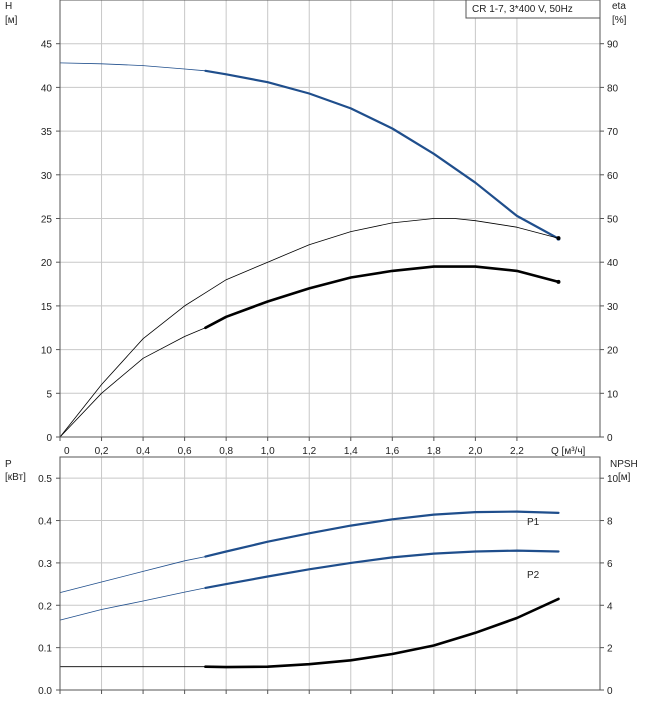 This screenshot has height=705, width=658. What do you see at coordinates (47, 88) in the screenshot?
I see `y-tick-label-left: 40` at bounding box center [47, 88].